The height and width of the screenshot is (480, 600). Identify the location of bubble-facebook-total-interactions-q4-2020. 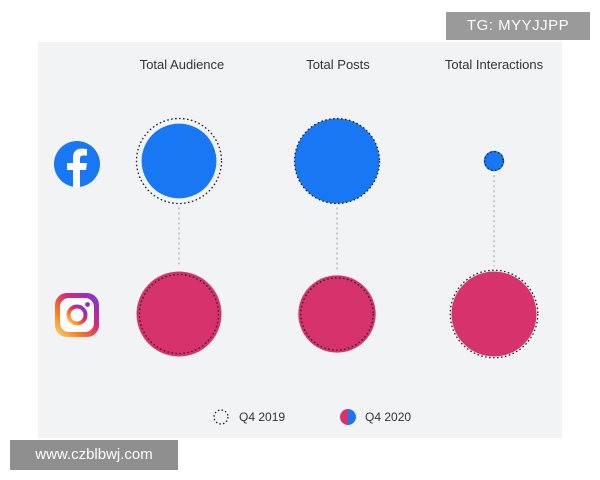
(494, 161).